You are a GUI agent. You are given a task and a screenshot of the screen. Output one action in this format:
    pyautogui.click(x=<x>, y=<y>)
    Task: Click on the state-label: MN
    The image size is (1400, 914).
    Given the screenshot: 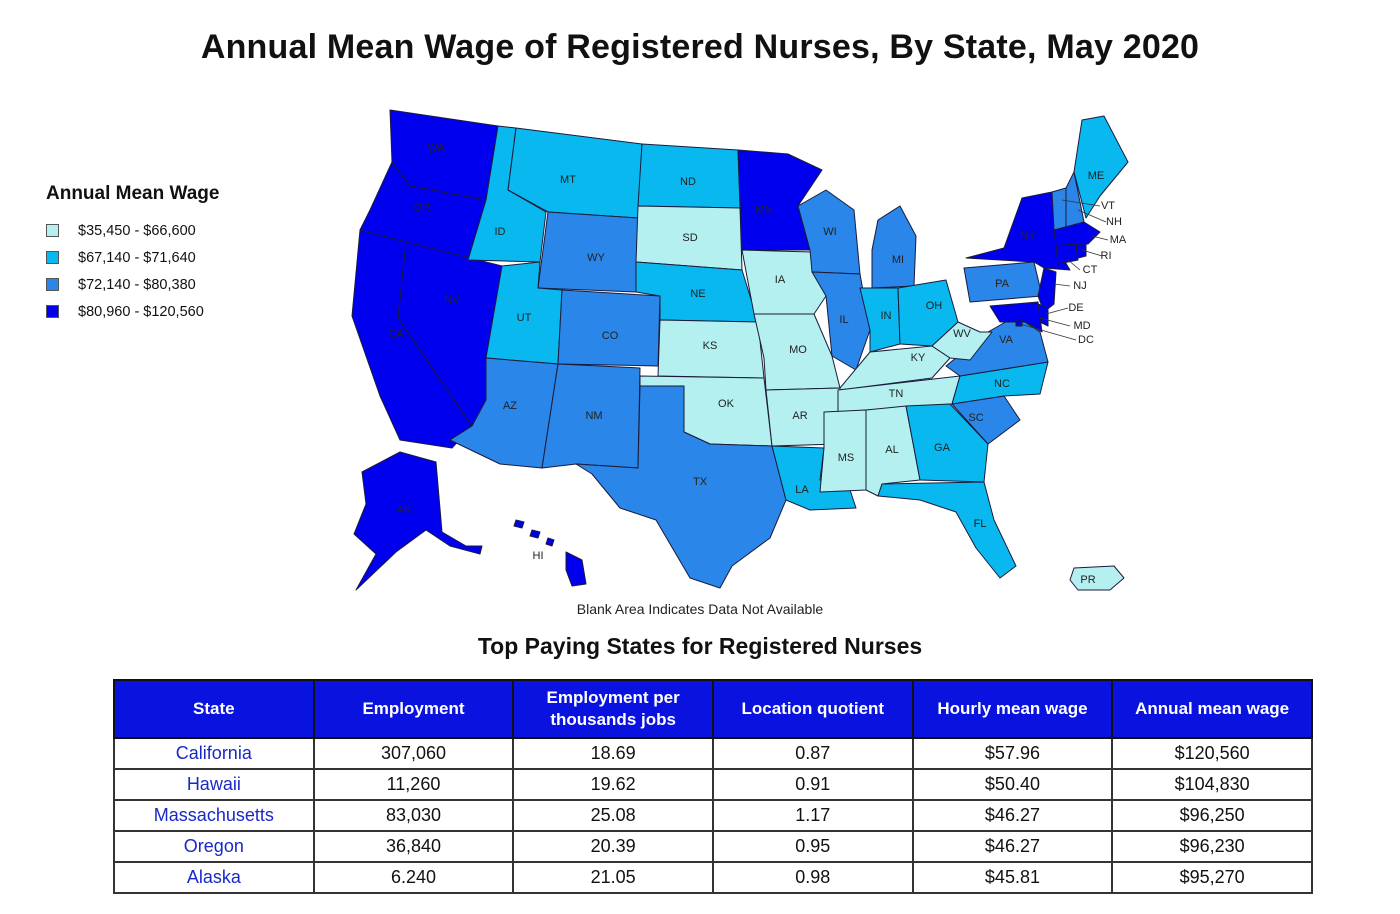 What is the action you would take?
    pyautogui.click(x=763, y=210)
    